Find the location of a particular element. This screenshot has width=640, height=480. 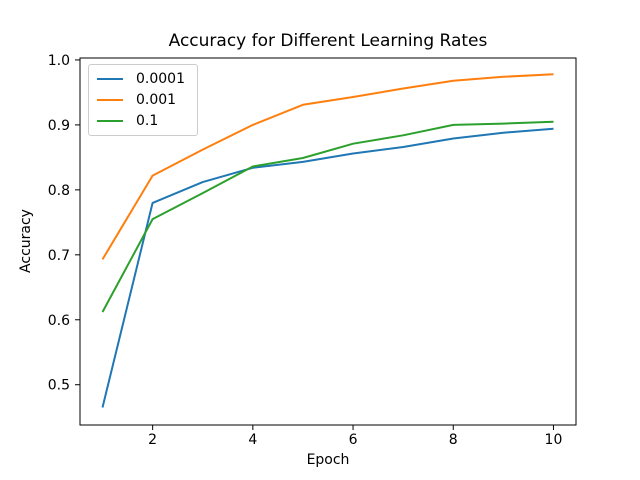

y-tick-label: 0.9 is located at coordinates (59, 126).